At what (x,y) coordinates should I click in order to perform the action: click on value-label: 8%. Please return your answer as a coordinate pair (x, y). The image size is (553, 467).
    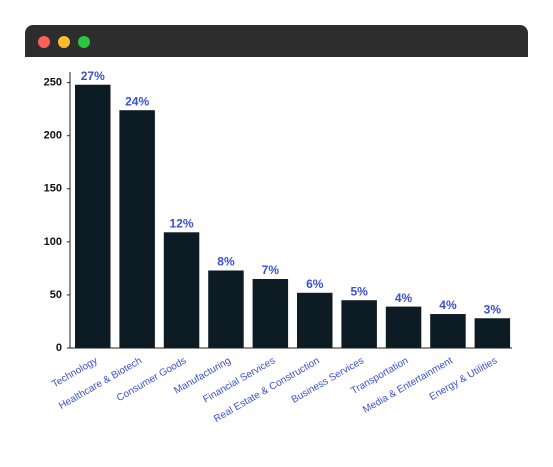
    Looking at the image, I should click on (226, 262).